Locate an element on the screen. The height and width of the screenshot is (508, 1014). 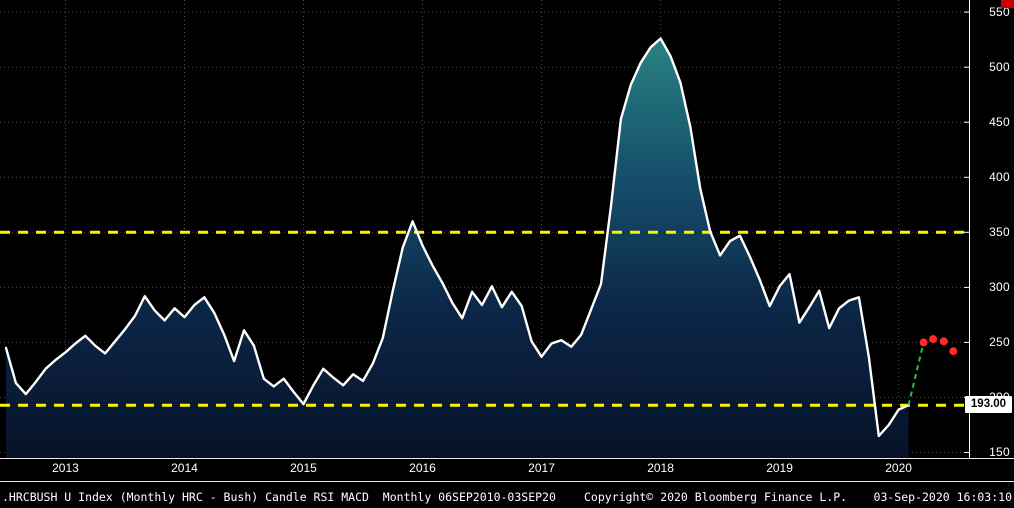
last-price-label: 193.00 is located at coordinates (988, 405).